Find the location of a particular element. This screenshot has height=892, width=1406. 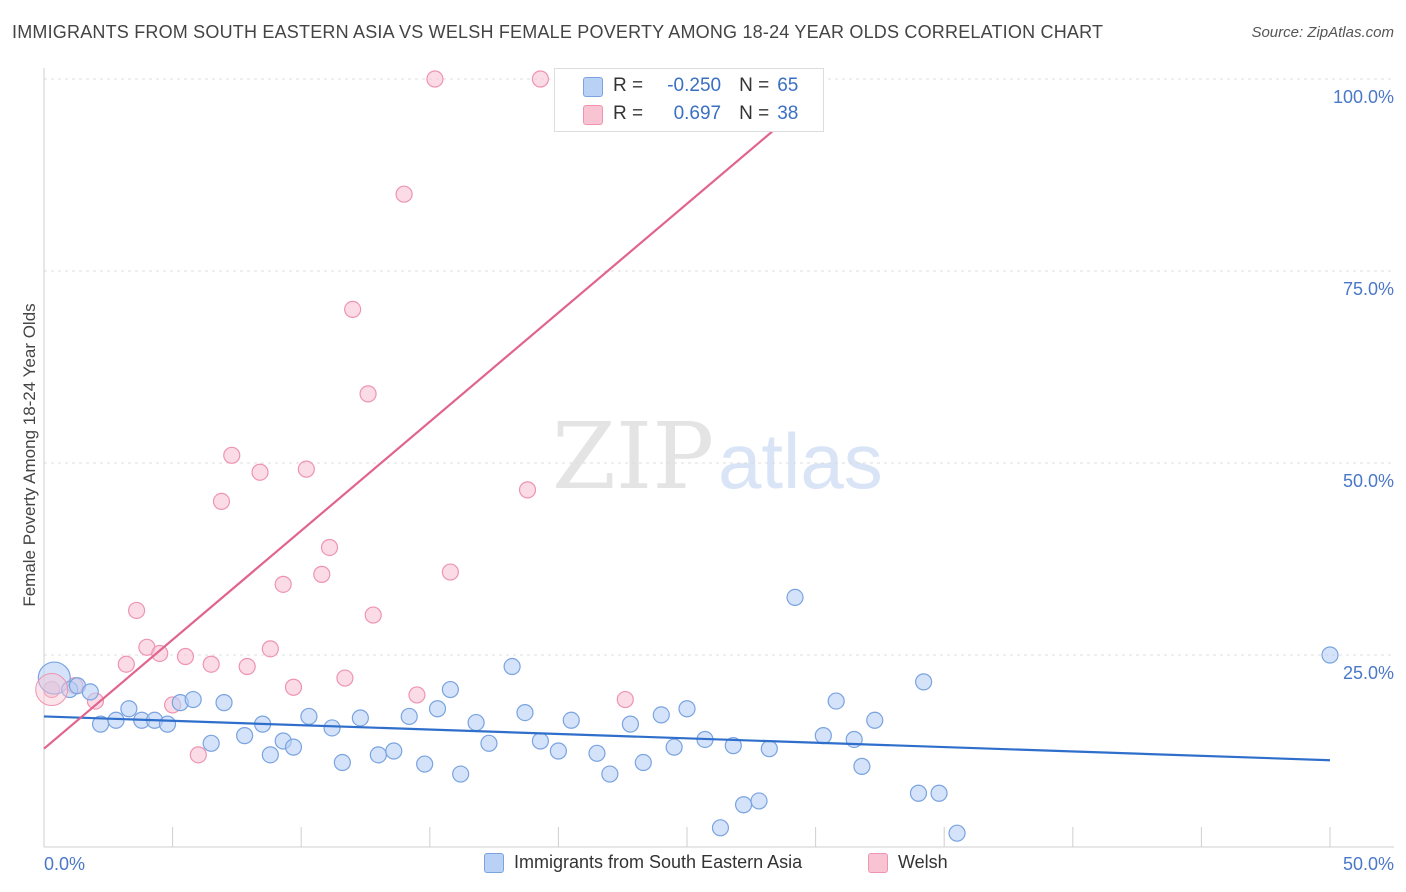

legend-r-label: R = is located at coordinates (628, 85).